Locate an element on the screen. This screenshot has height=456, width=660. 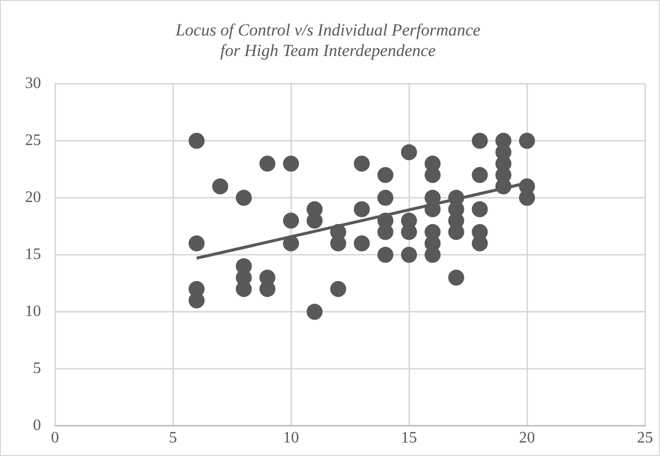
y-tick-label: 15 is located at coordinates (33, 255).